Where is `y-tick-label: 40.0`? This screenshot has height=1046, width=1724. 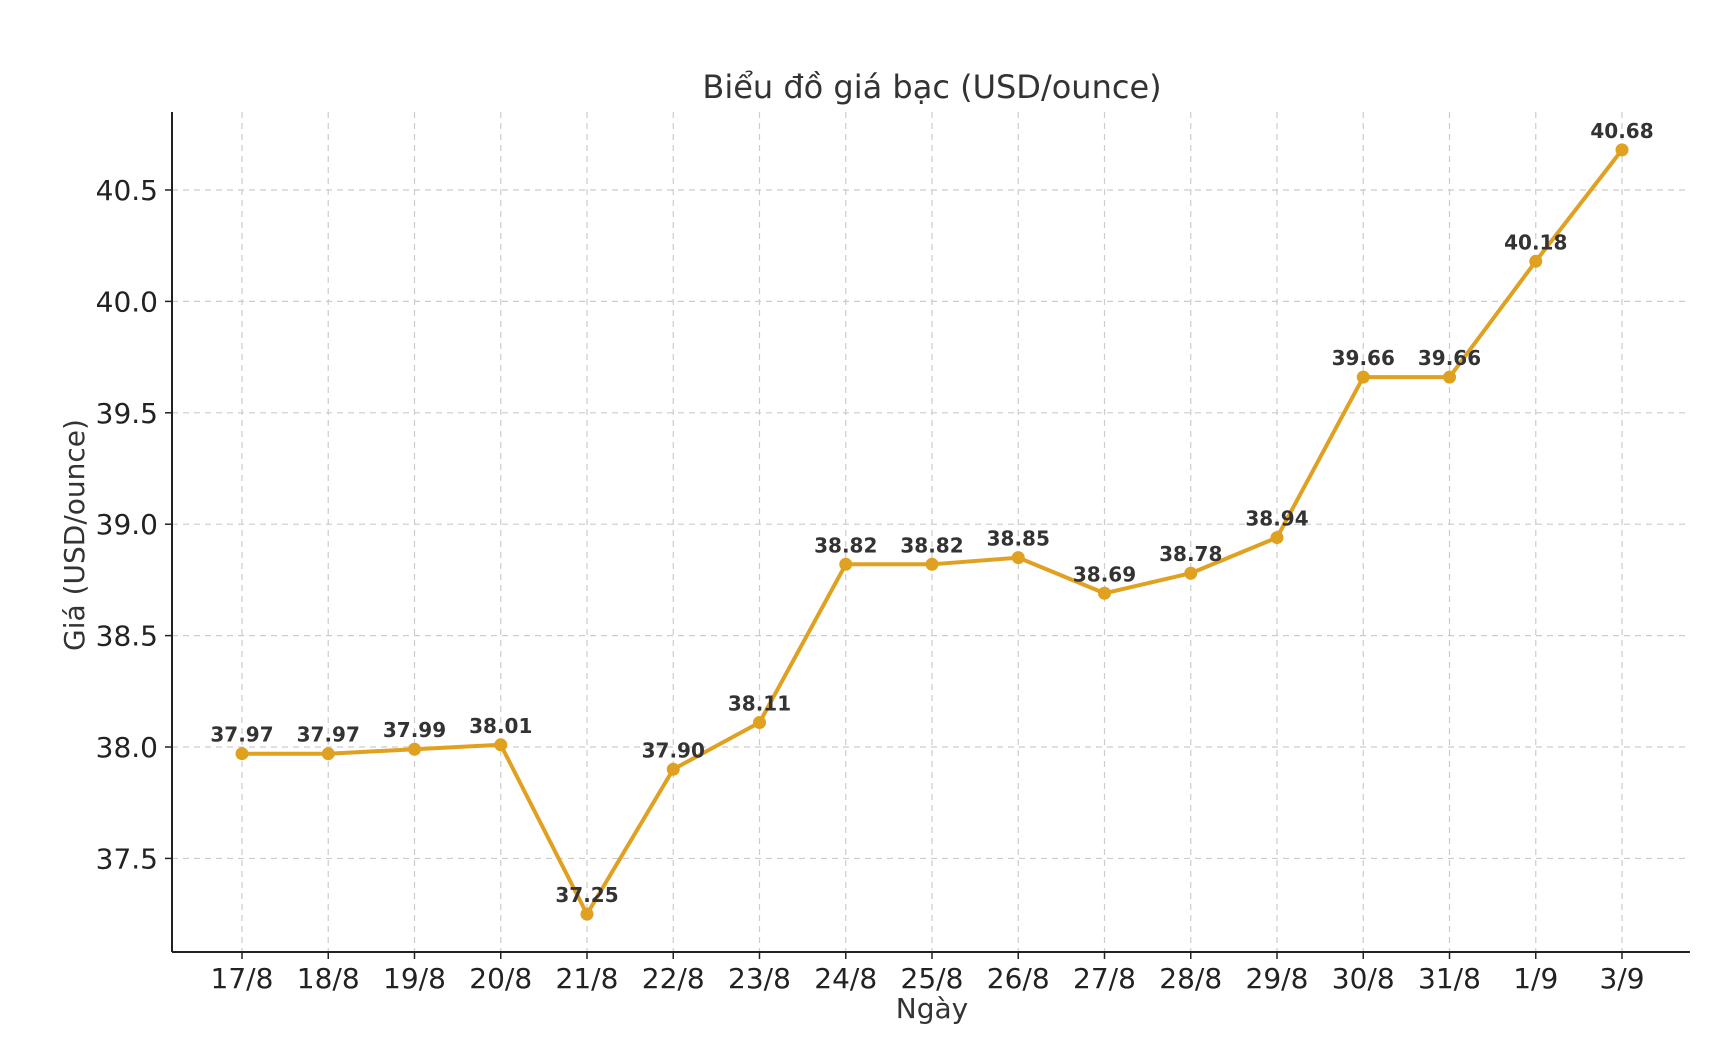
y-tick-label: 40.0 is located at coordinates (127, 301).